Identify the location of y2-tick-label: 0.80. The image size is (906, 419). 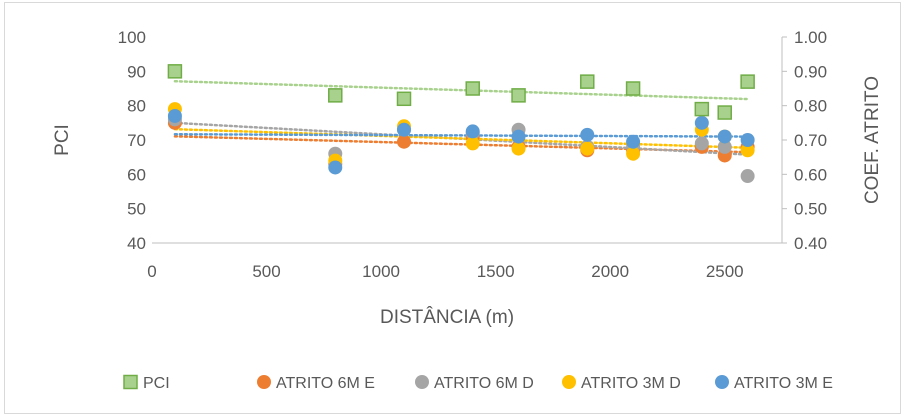
(810, 106).